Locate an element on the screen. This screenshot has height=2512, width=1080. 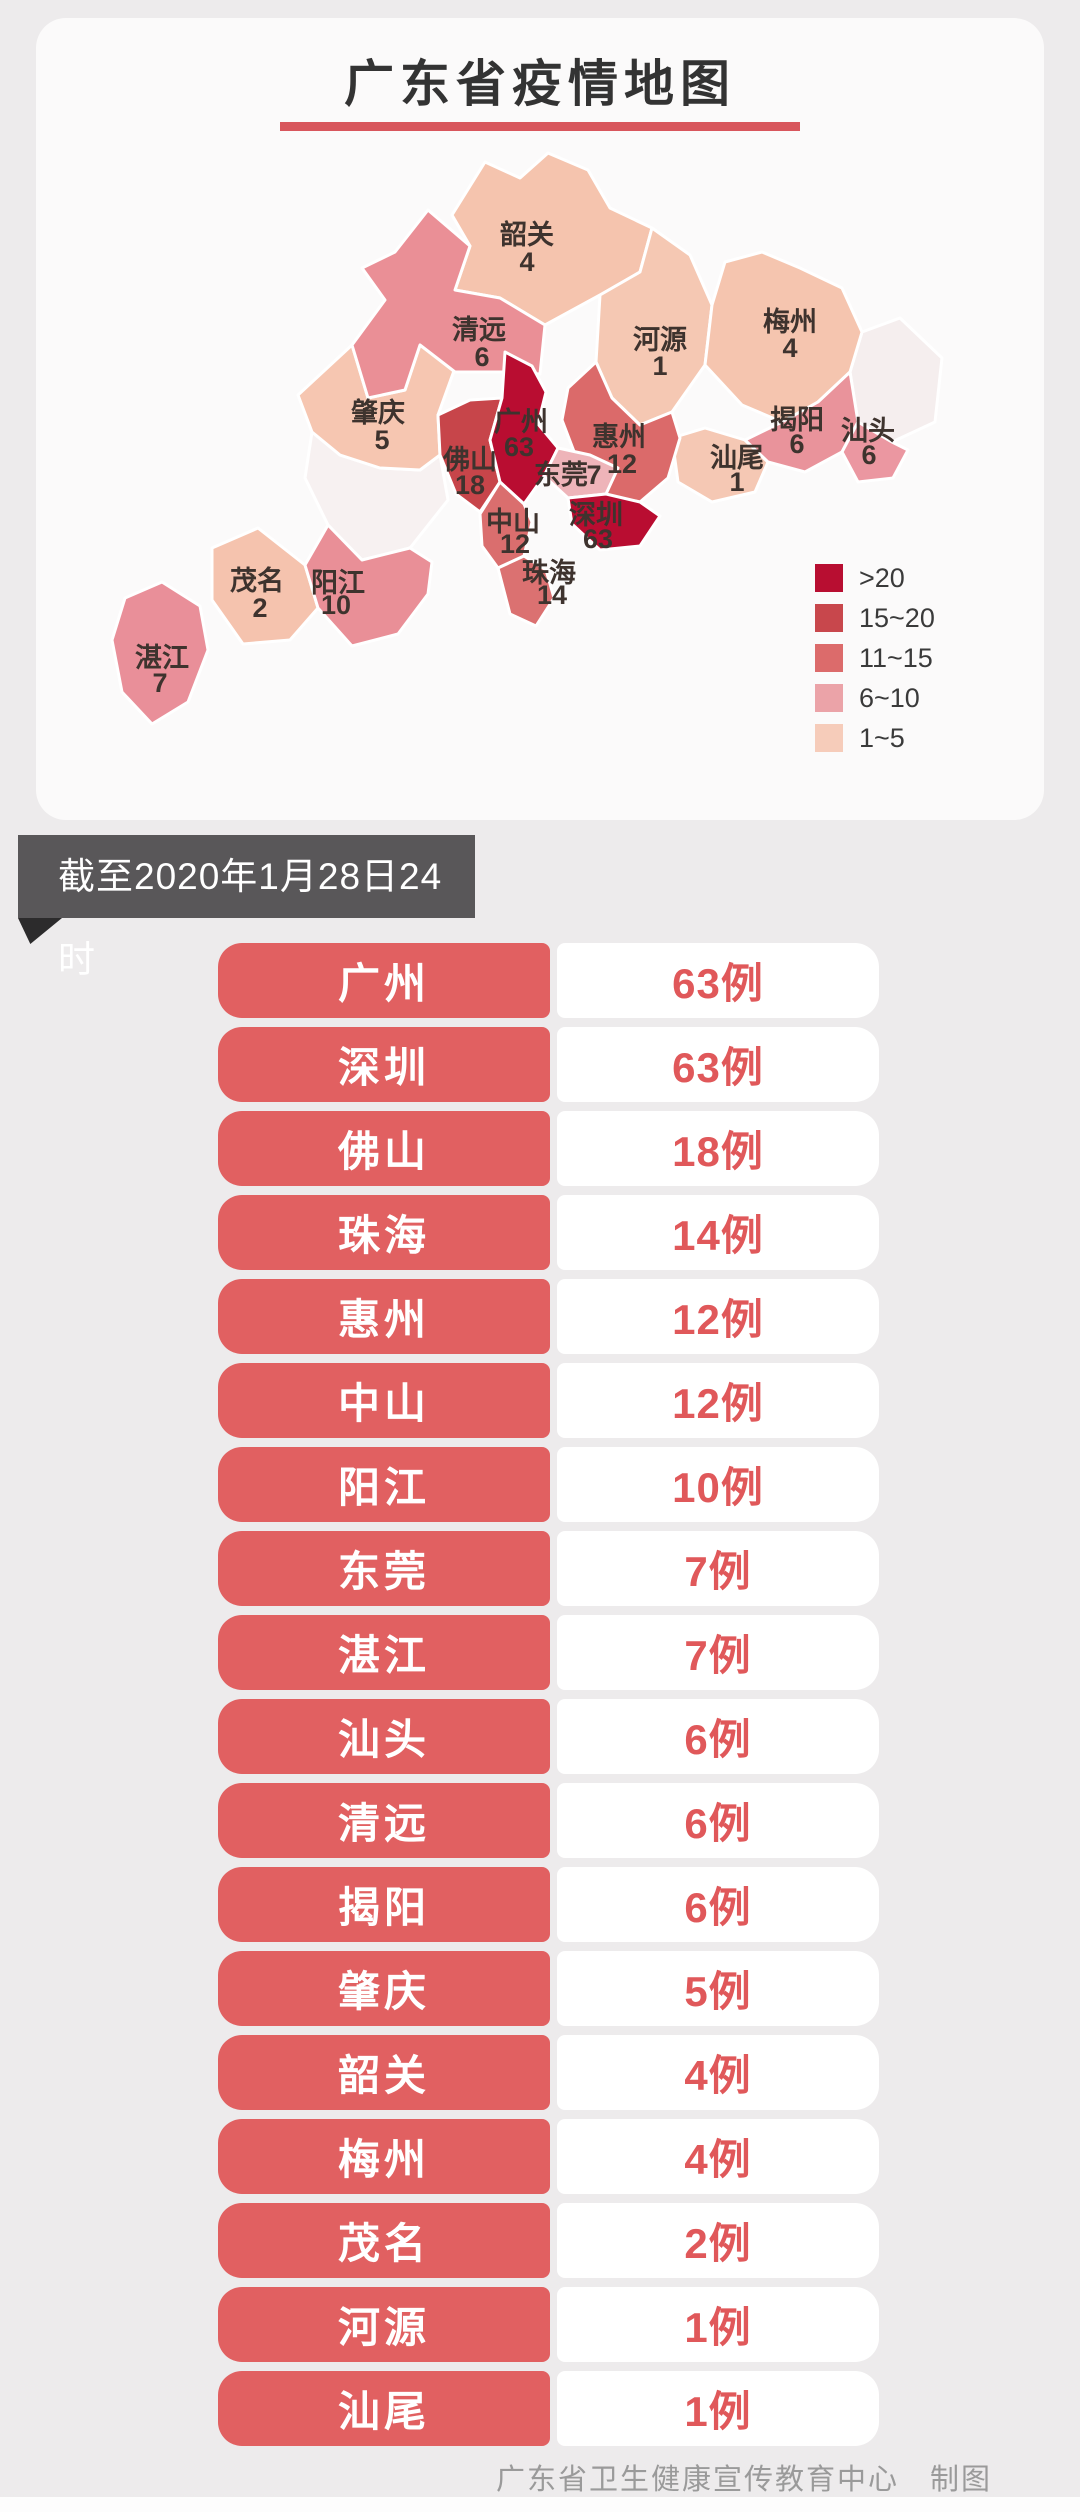
map-region-value-zhuhai: 14 is located at coordinates (552, 595).